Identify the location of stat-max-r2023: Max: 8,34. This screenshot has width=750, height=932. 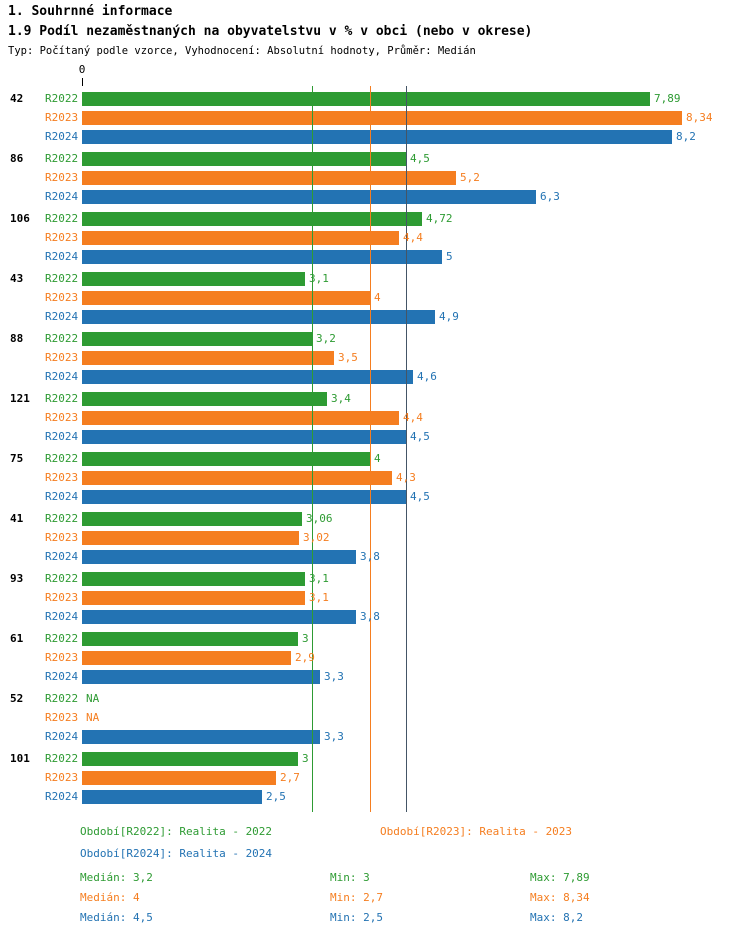
(560, 897).